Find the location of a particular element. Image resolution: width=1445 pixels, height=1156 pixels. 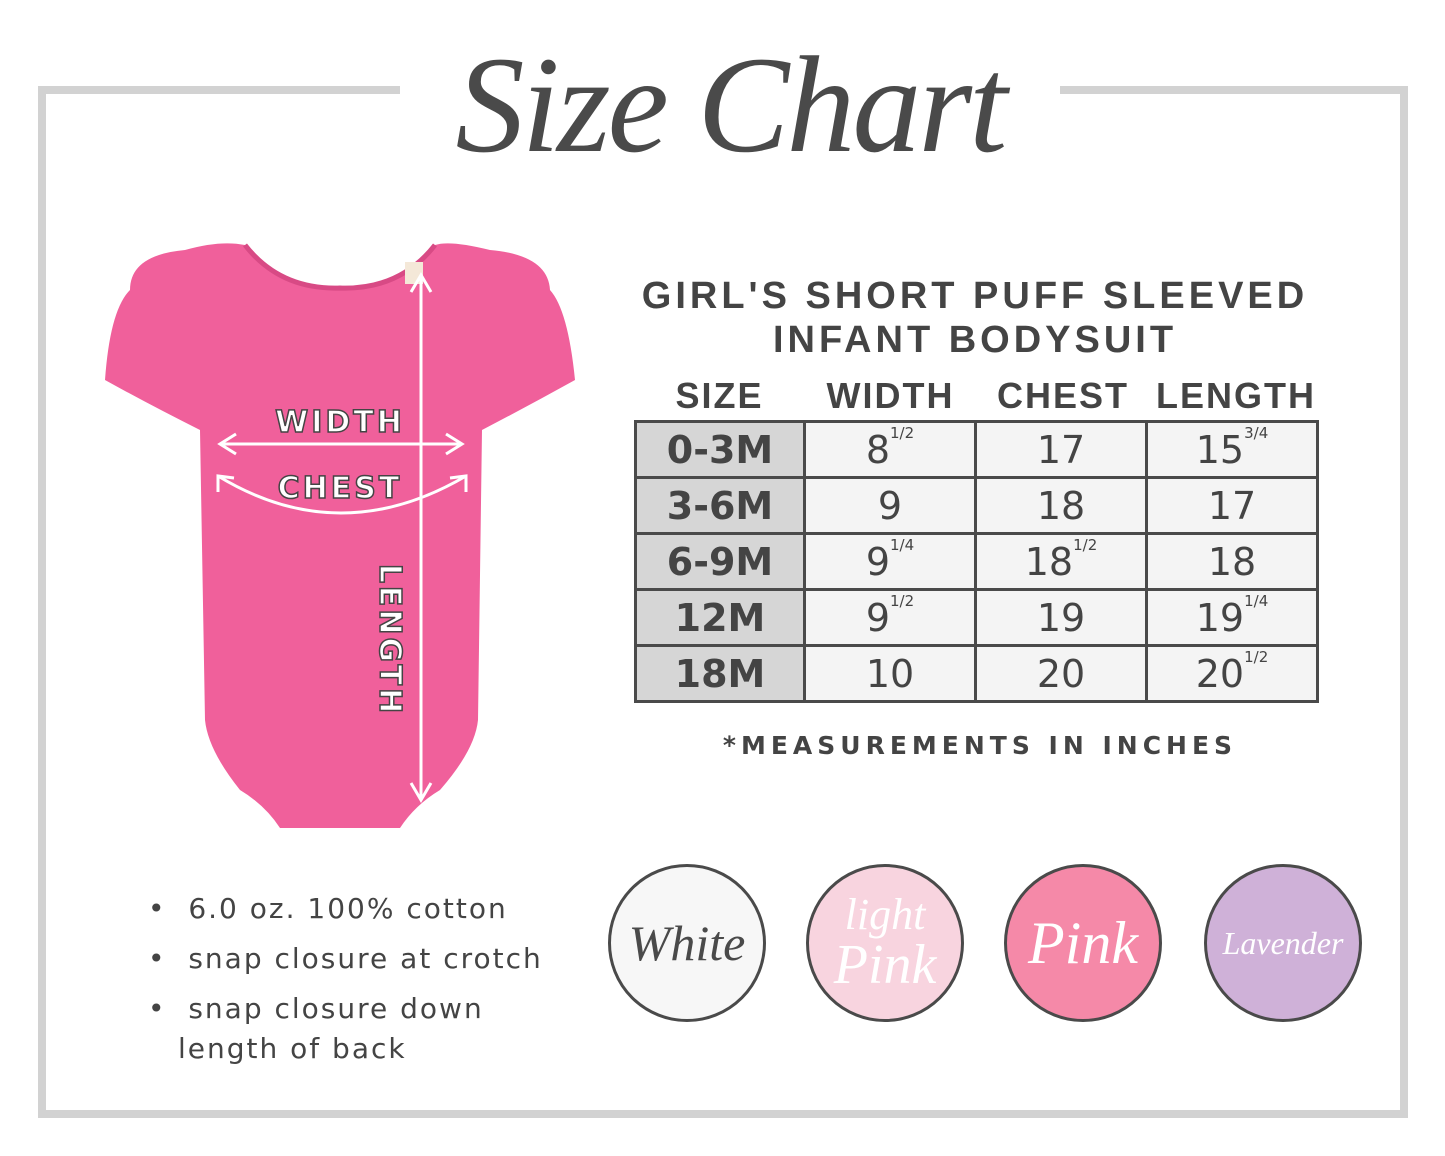

table-row: 18M 10 20 201/2 is located at coordinates (976, 673).